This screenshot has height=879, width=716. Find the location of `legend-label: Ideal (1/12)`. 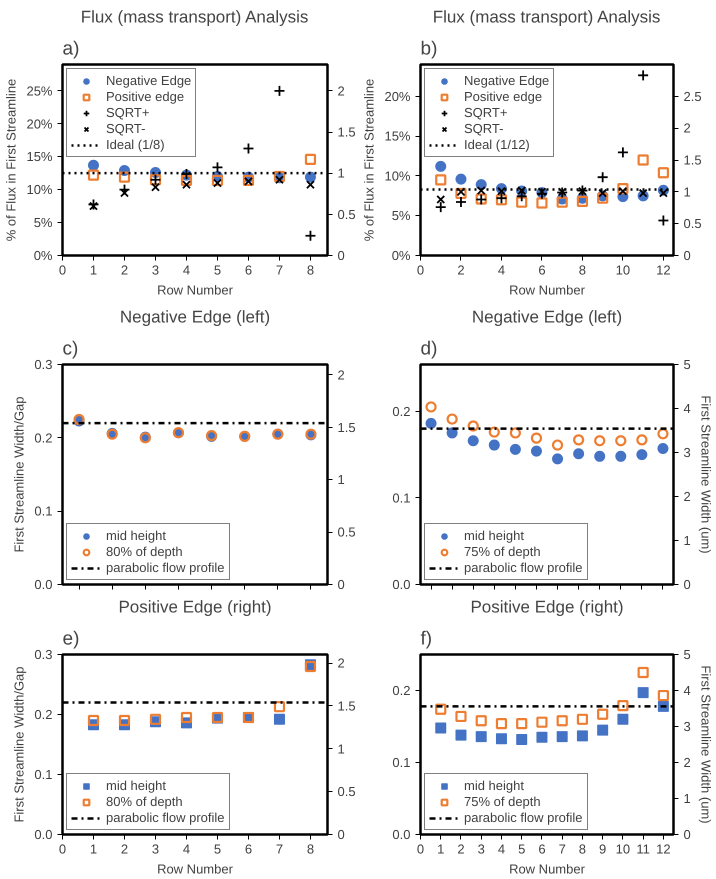

legend-label: Ideal (1/12) is located at coordinates (497, 144).